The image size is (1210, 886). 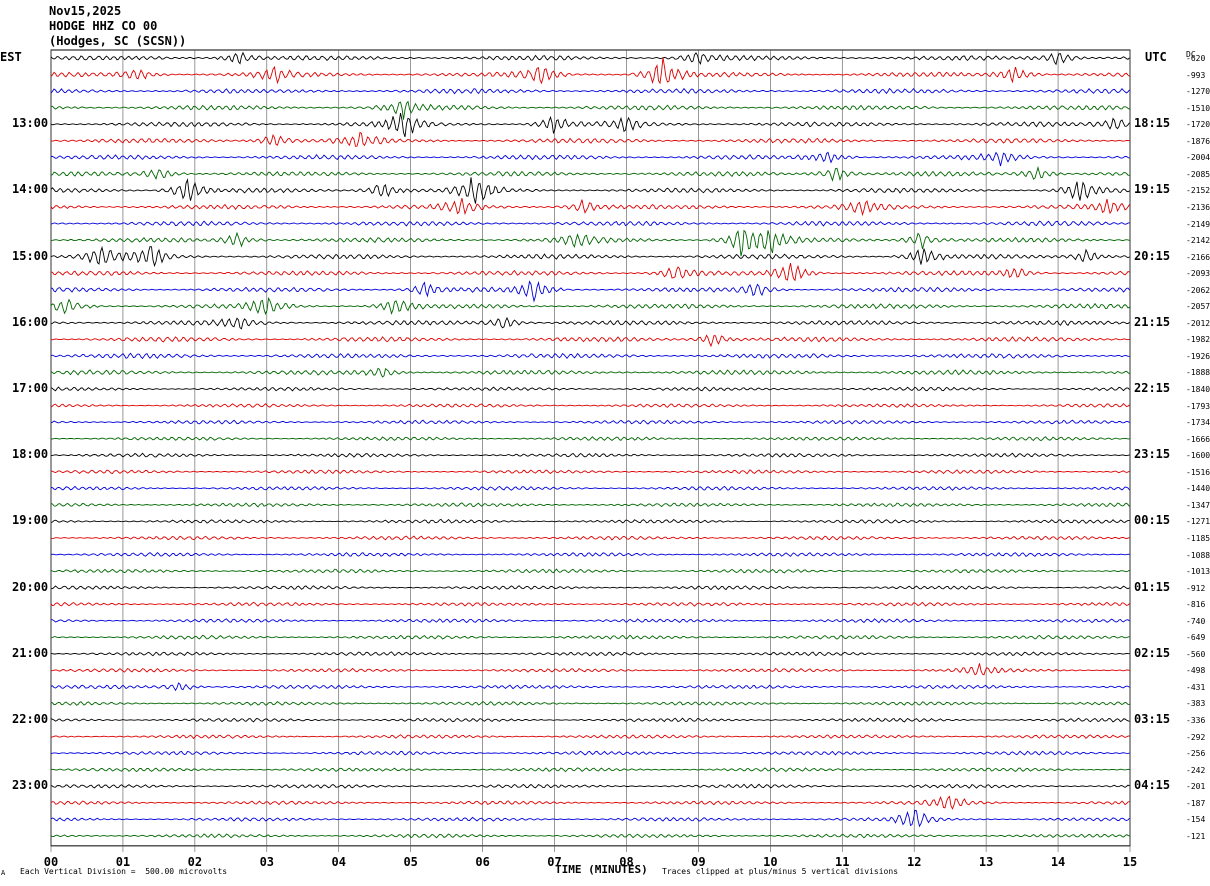 I want to click on dc-offset-value: -560, so click(x=1196, y=654).